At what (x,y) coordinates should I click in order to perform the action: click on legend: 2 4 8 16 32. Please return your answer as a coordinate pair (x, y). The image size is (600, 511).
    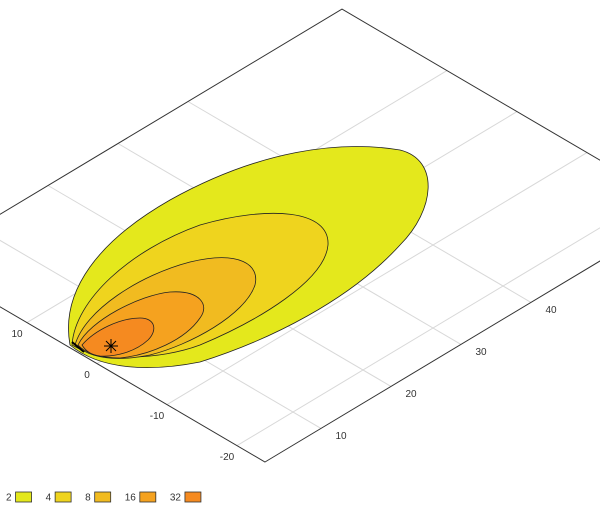
    Looking at the image, I should click on (104, 497).